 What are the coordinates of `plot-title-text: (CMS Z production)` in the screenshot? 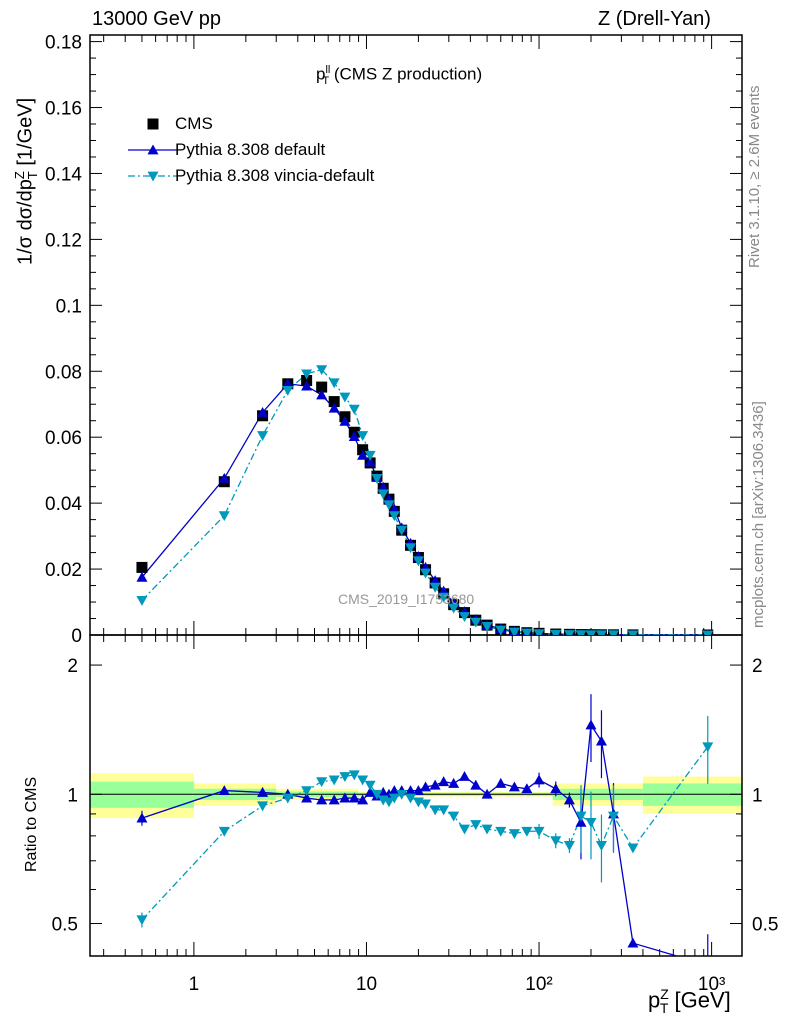 It's located at (408, 74).